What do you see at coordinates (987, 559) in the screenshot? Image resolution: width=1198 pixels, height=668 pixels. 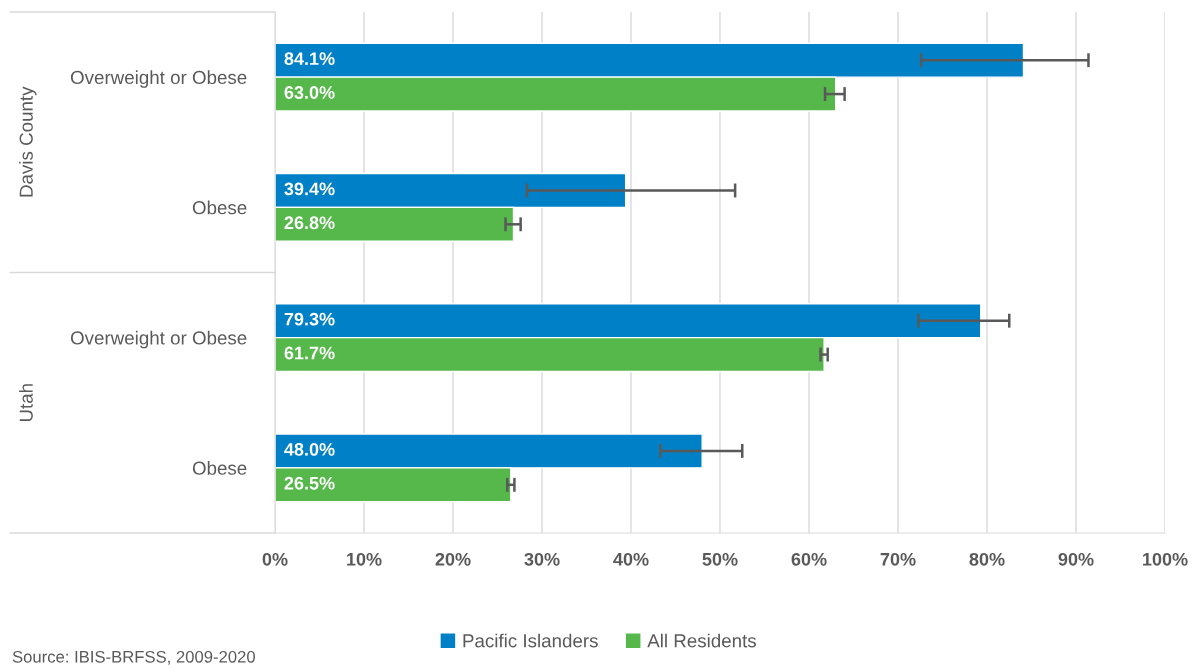 I see `x-tick-label: 80%` at bounding box center [987, 559].